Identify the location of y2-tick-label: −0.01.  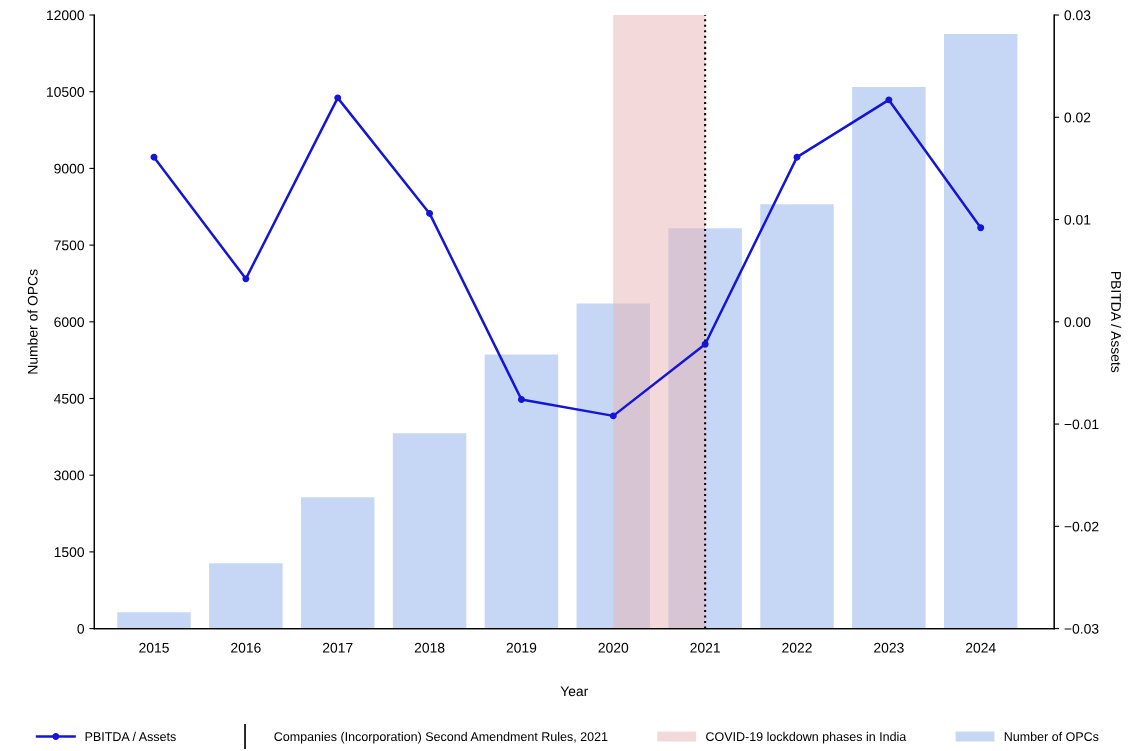
(1081, 424).